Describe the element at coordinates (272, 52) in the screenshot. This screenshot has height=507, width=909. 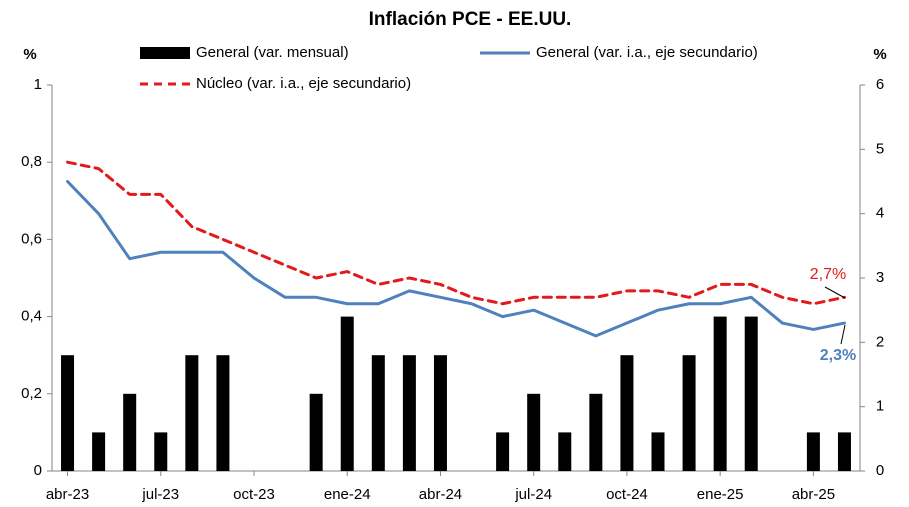
I see `legend-label: General (var. mensual)` at that location.